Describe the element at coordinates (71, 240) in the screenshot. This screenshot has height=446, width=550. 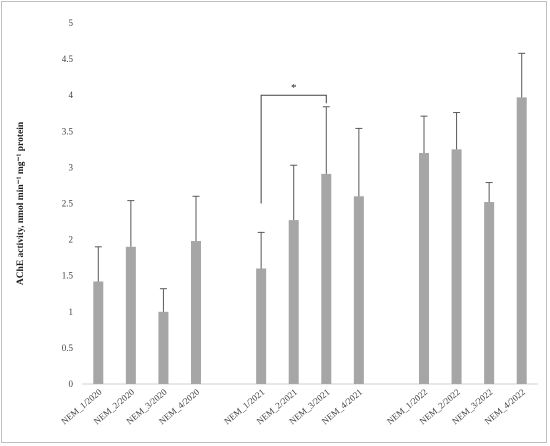
I see `y-tick-label: 2` at that location.